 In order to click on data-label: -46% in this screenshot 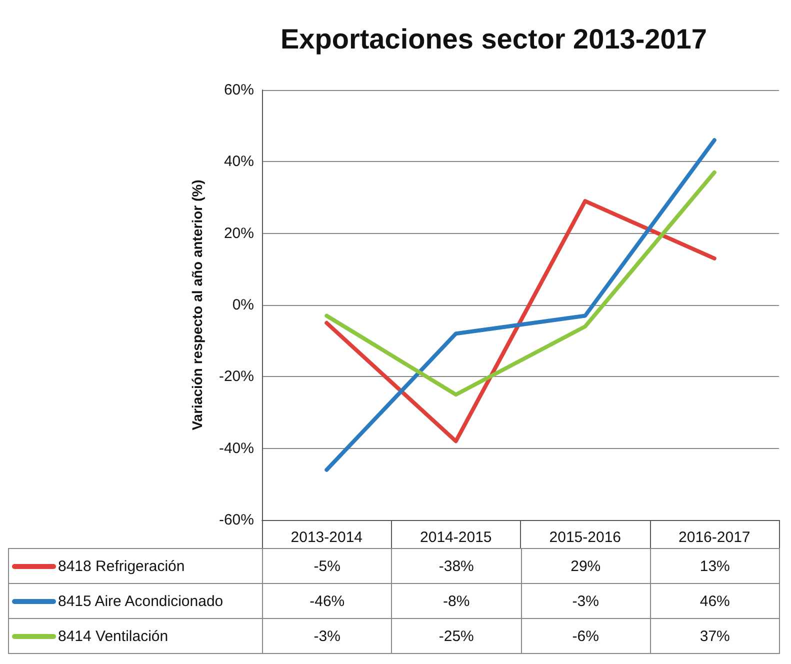, I will do `click(327, 601)`.